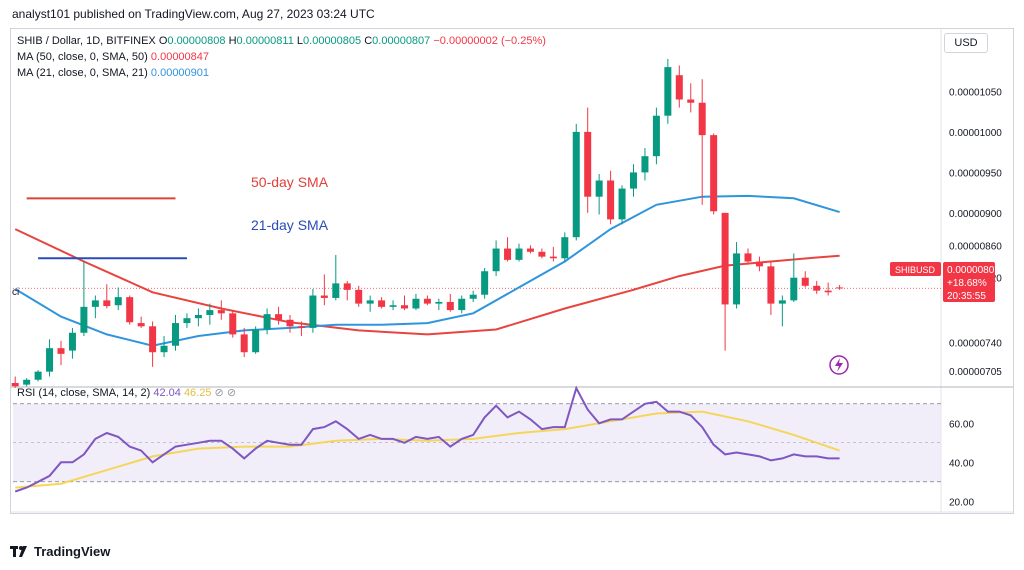  What do you see at coordinates (975, 133) in the screenshot?
I see `price-tick-label: 0.00001000` at bounding box center [975, 133].